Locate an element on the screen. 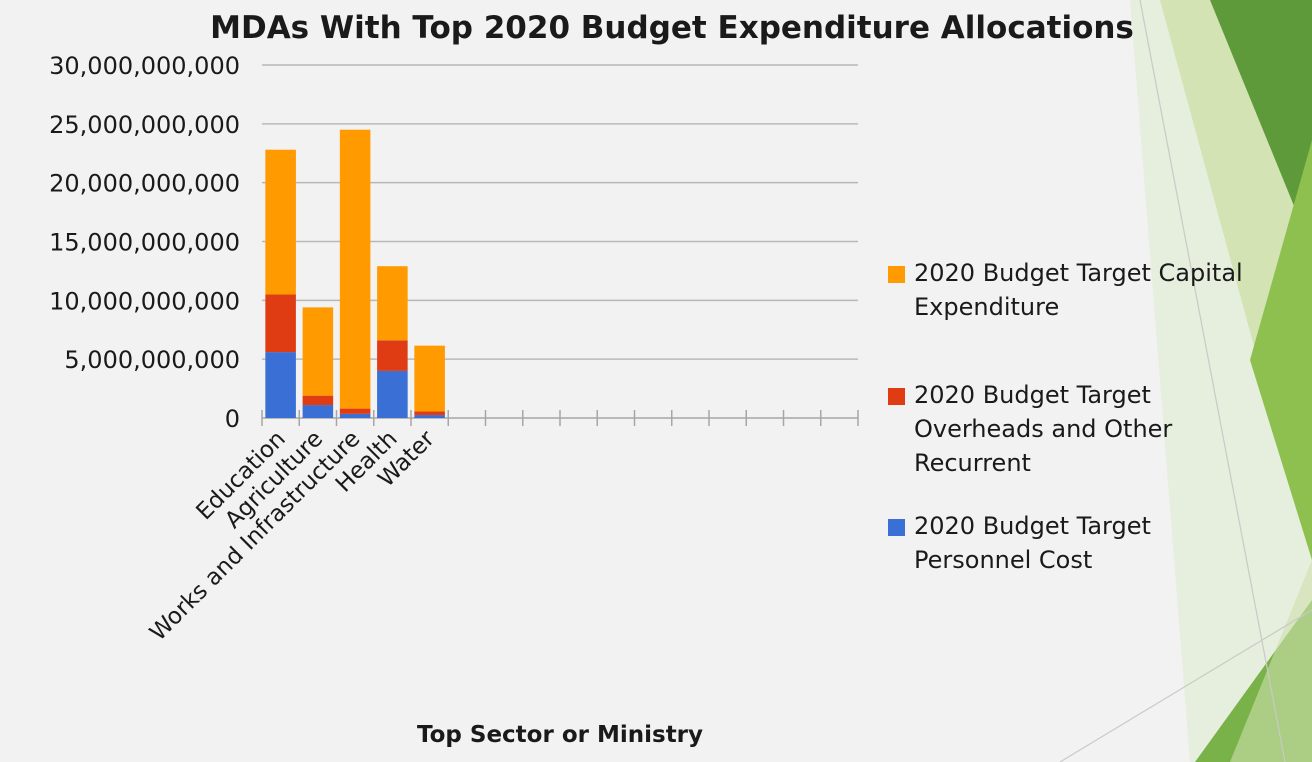 This screenshot has width=1312, height=762. legend-label: 2020 Budget Target Capital is located at coordinates (1078, 273).